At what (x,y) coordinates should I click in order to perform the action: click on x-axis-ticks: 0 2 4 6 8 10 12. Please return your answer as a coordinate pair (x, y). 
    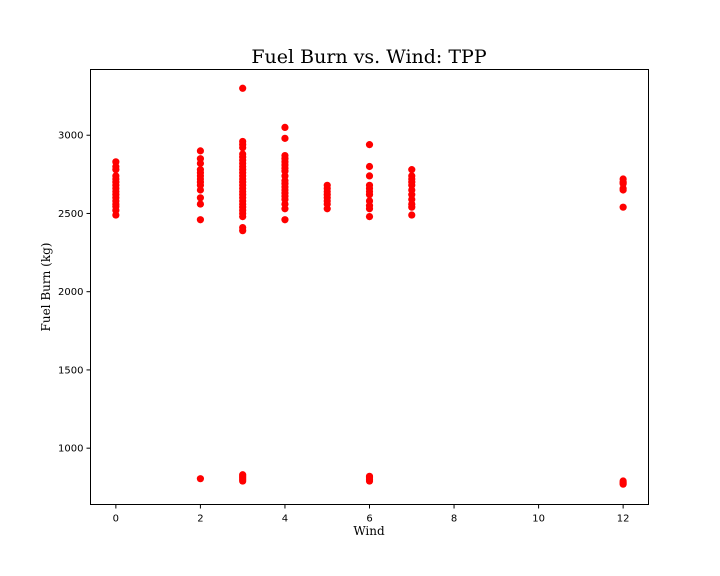
    Looking at the image, I should click on (371, 514).